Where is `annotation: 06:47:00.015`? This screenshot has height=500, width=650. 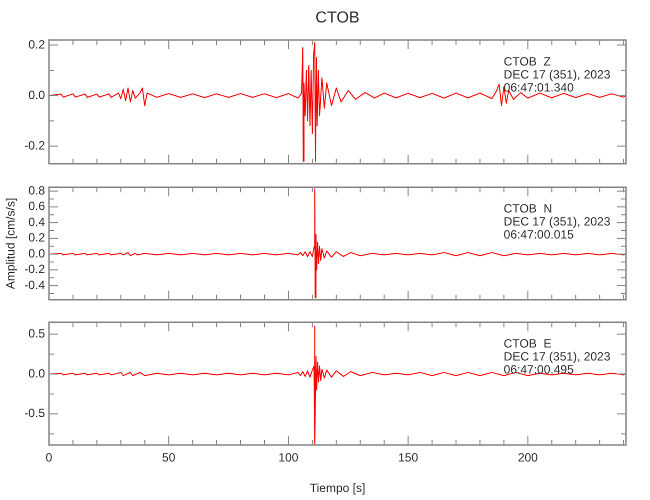 annotation: 06:47:00.015 is located at coordinates (539, 234).